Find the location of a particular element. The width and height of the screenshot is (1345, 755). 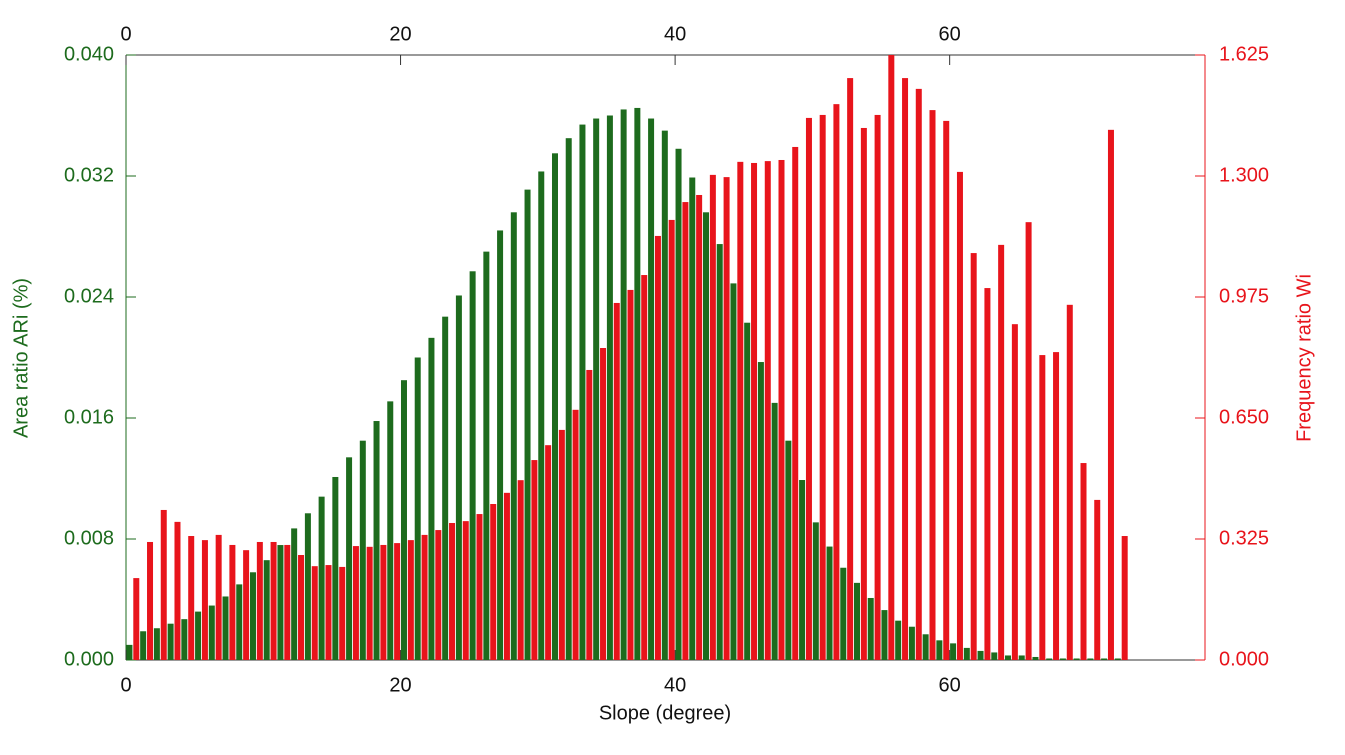

x-top-tick-label: 0 is located at coordinates (125, 34).